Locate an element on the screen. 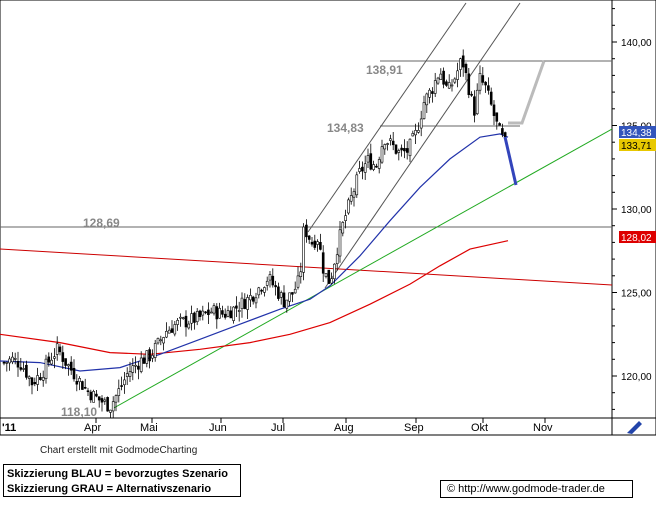 This screenshot has width=656, height=506. badge-blue-label: 134,38 is located at coordinates (636, 133).